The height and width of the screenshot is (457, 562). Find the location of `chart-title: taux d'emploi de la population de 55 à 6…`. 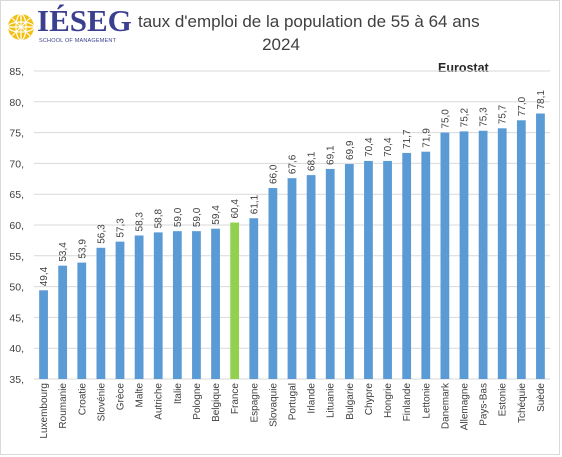

chart-title: taux d'emploi de la population de 55 à 6… is located at coordinates (309, 21).